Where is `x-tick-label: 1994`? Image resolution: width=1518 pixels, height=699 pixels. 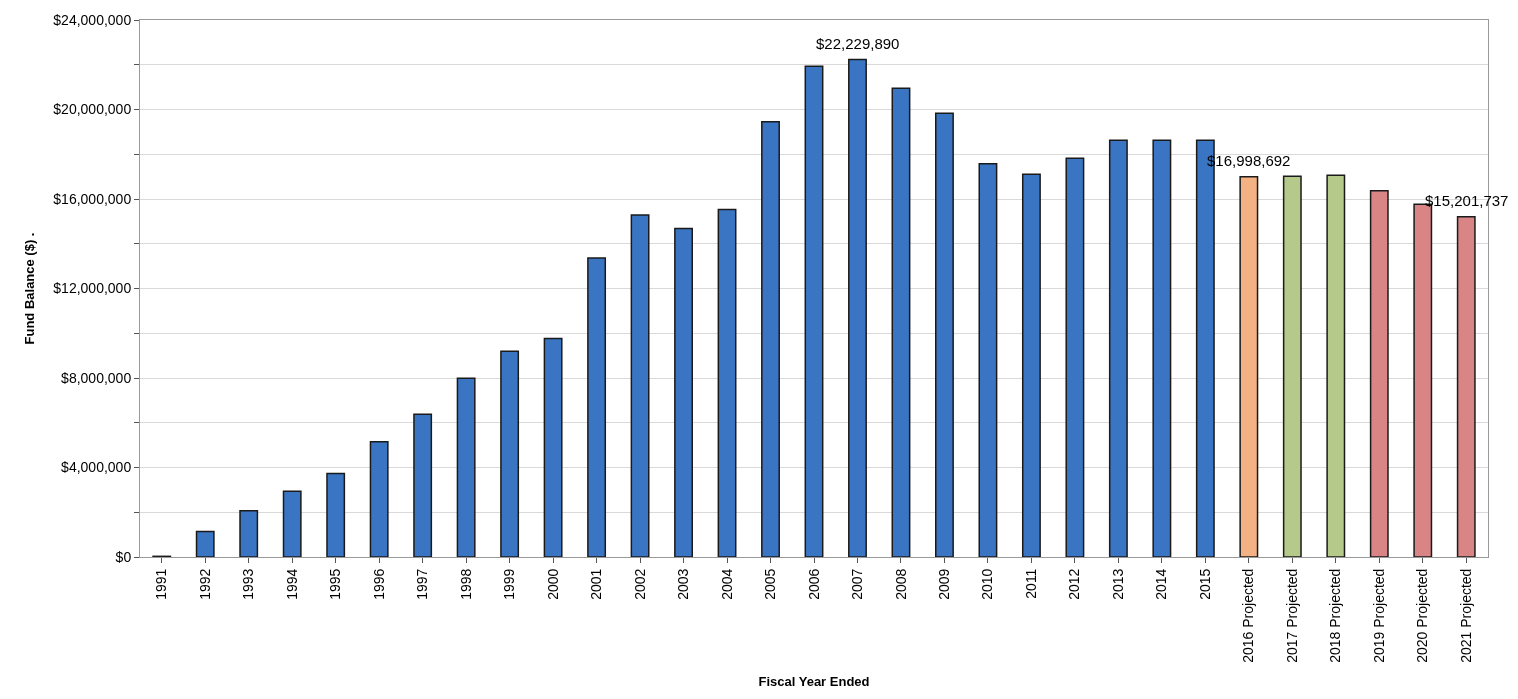
x-tick-label: 1994 is located at coordinates (291, 584).